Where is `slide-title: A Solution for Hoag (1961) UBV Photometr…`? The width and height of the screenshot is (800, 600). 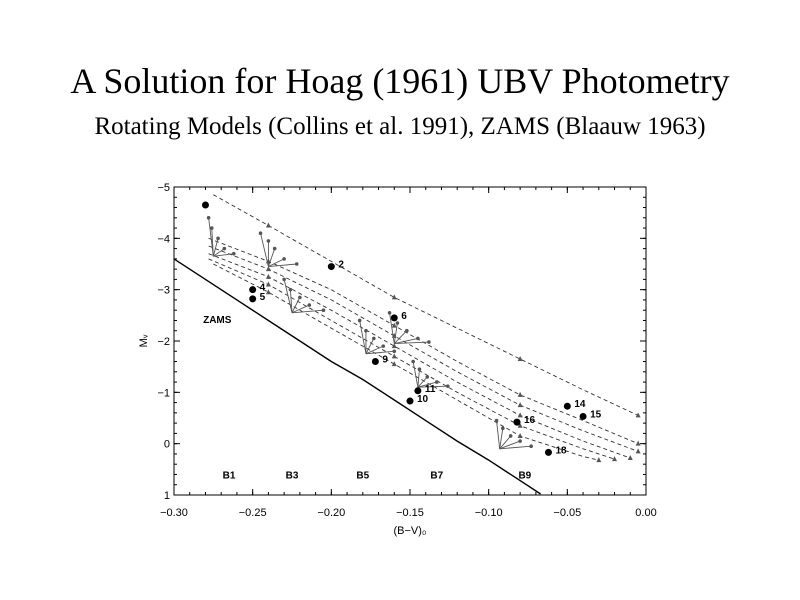 slide-title: A Solution for Hoag (1961) UBV Photometr… is located at coordinates (400, 81).